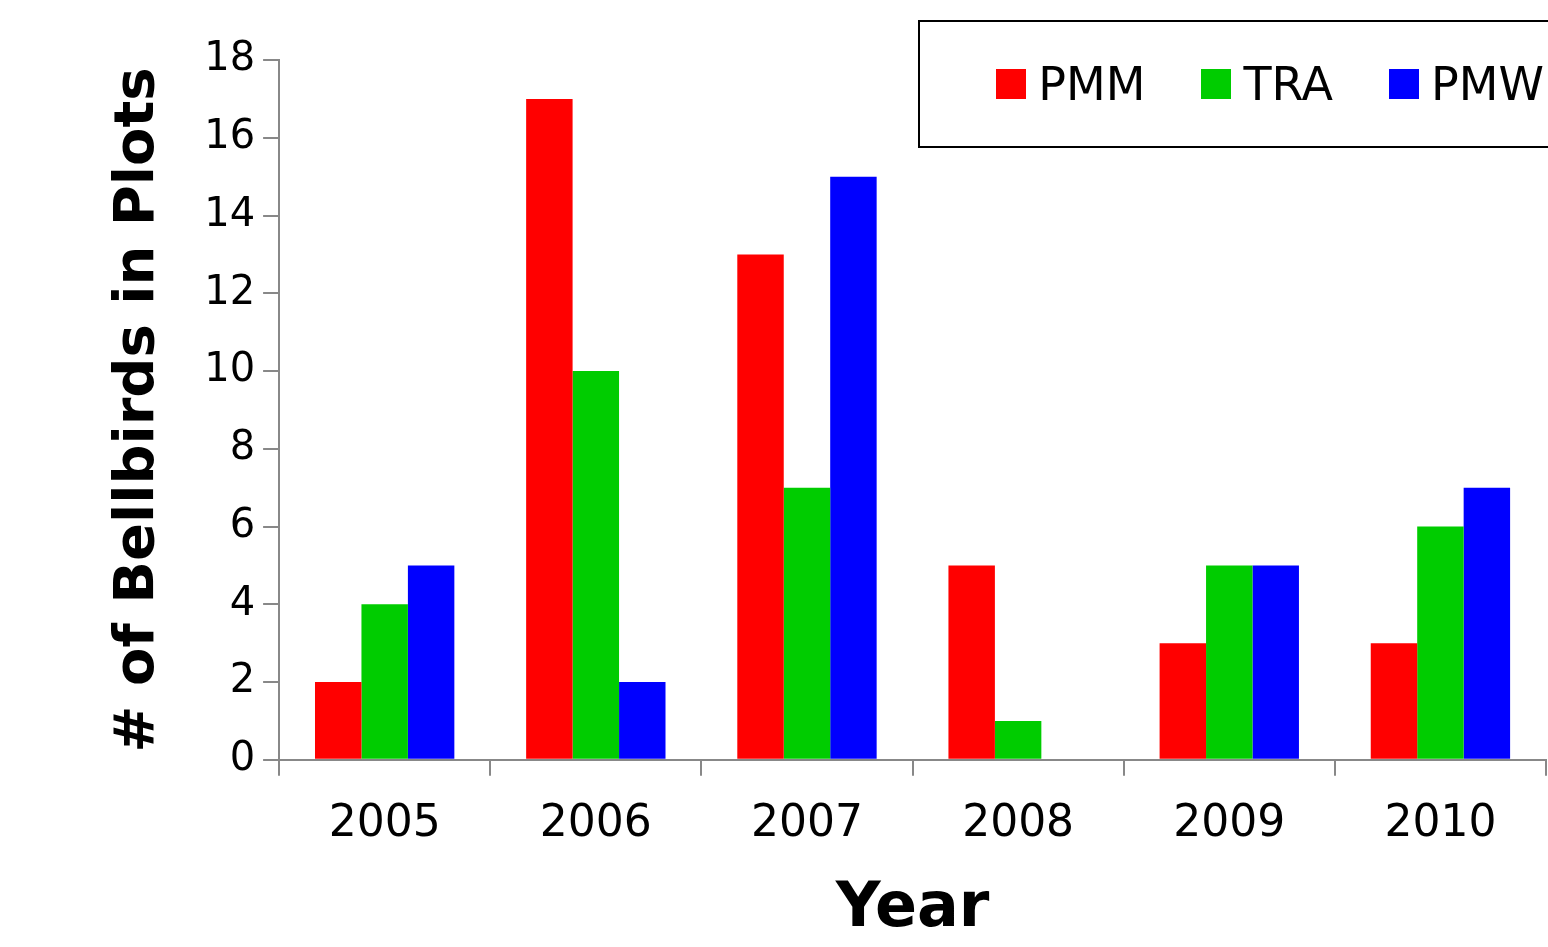  Describe the element at coordinates (1288, 84) in the screenshot. I see `legend-label: TRA` at that location.